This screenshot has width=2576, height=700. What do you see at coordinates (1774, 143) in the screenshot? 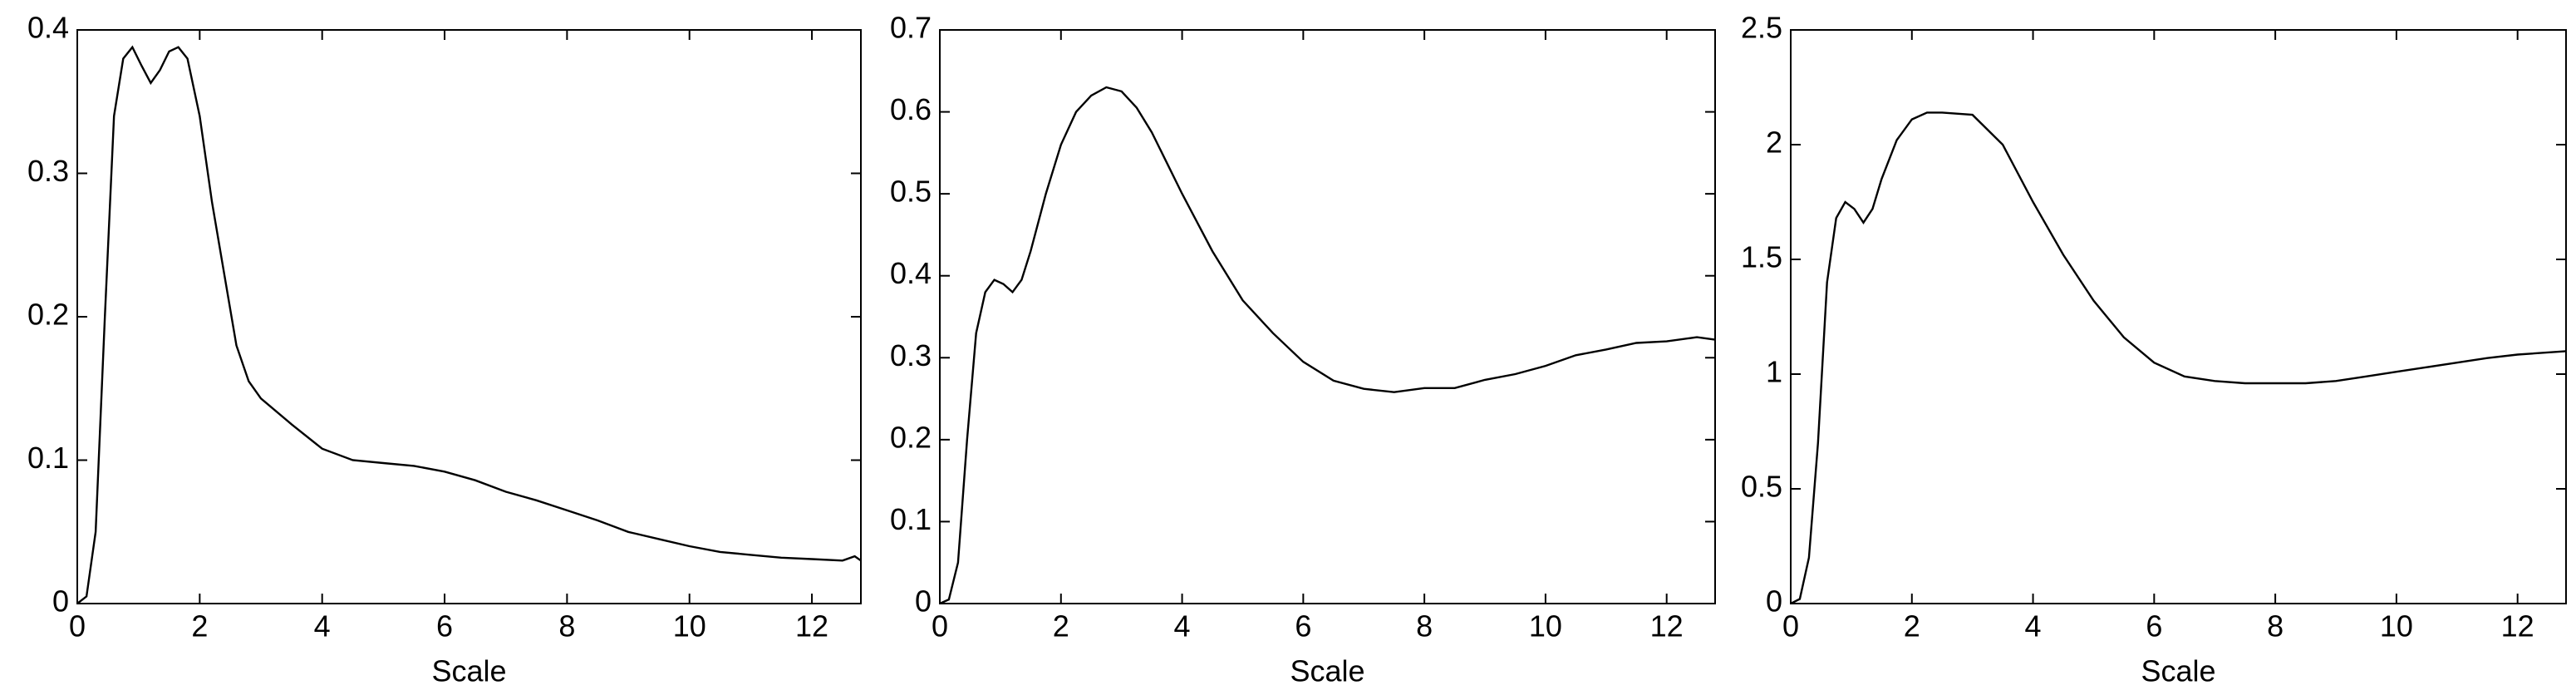
I see `y-tick-label: 2` at bounding box center [1774, 143].